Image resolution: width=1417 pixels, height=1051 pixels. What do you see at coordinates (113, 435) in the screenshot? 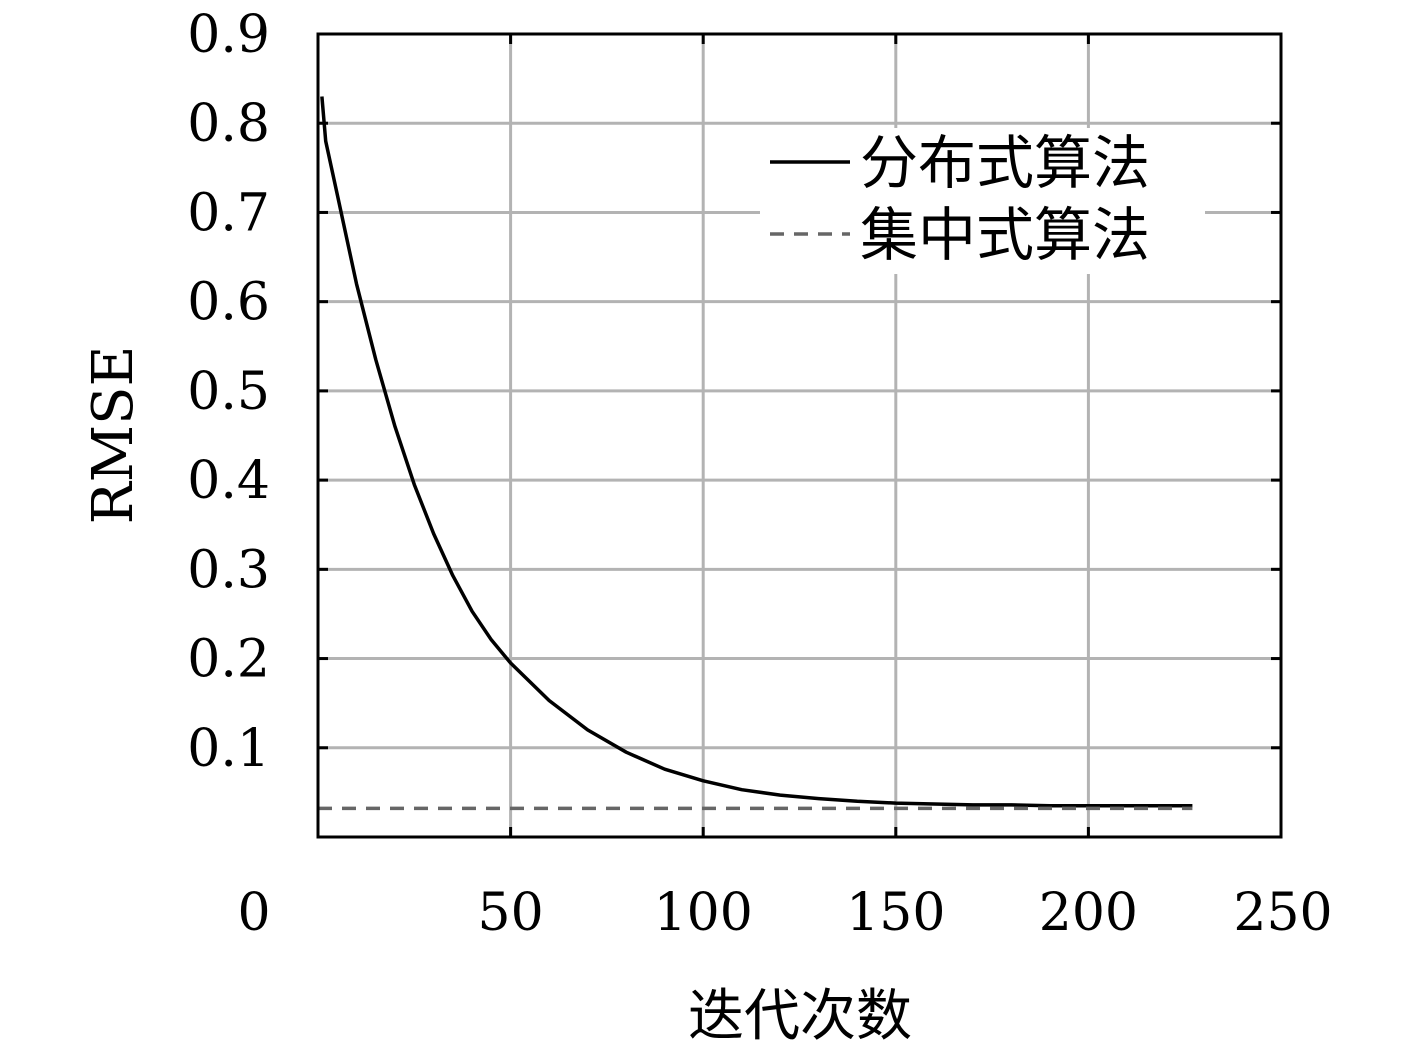
I see `y-axis-label: RMSE` at bounding box center [113, 435].